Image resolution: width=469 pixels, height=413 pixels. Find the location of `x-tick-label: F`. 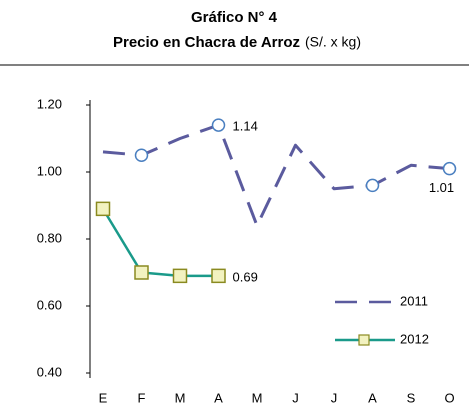

x-tick-label: F is located at coordinates (142, 397).